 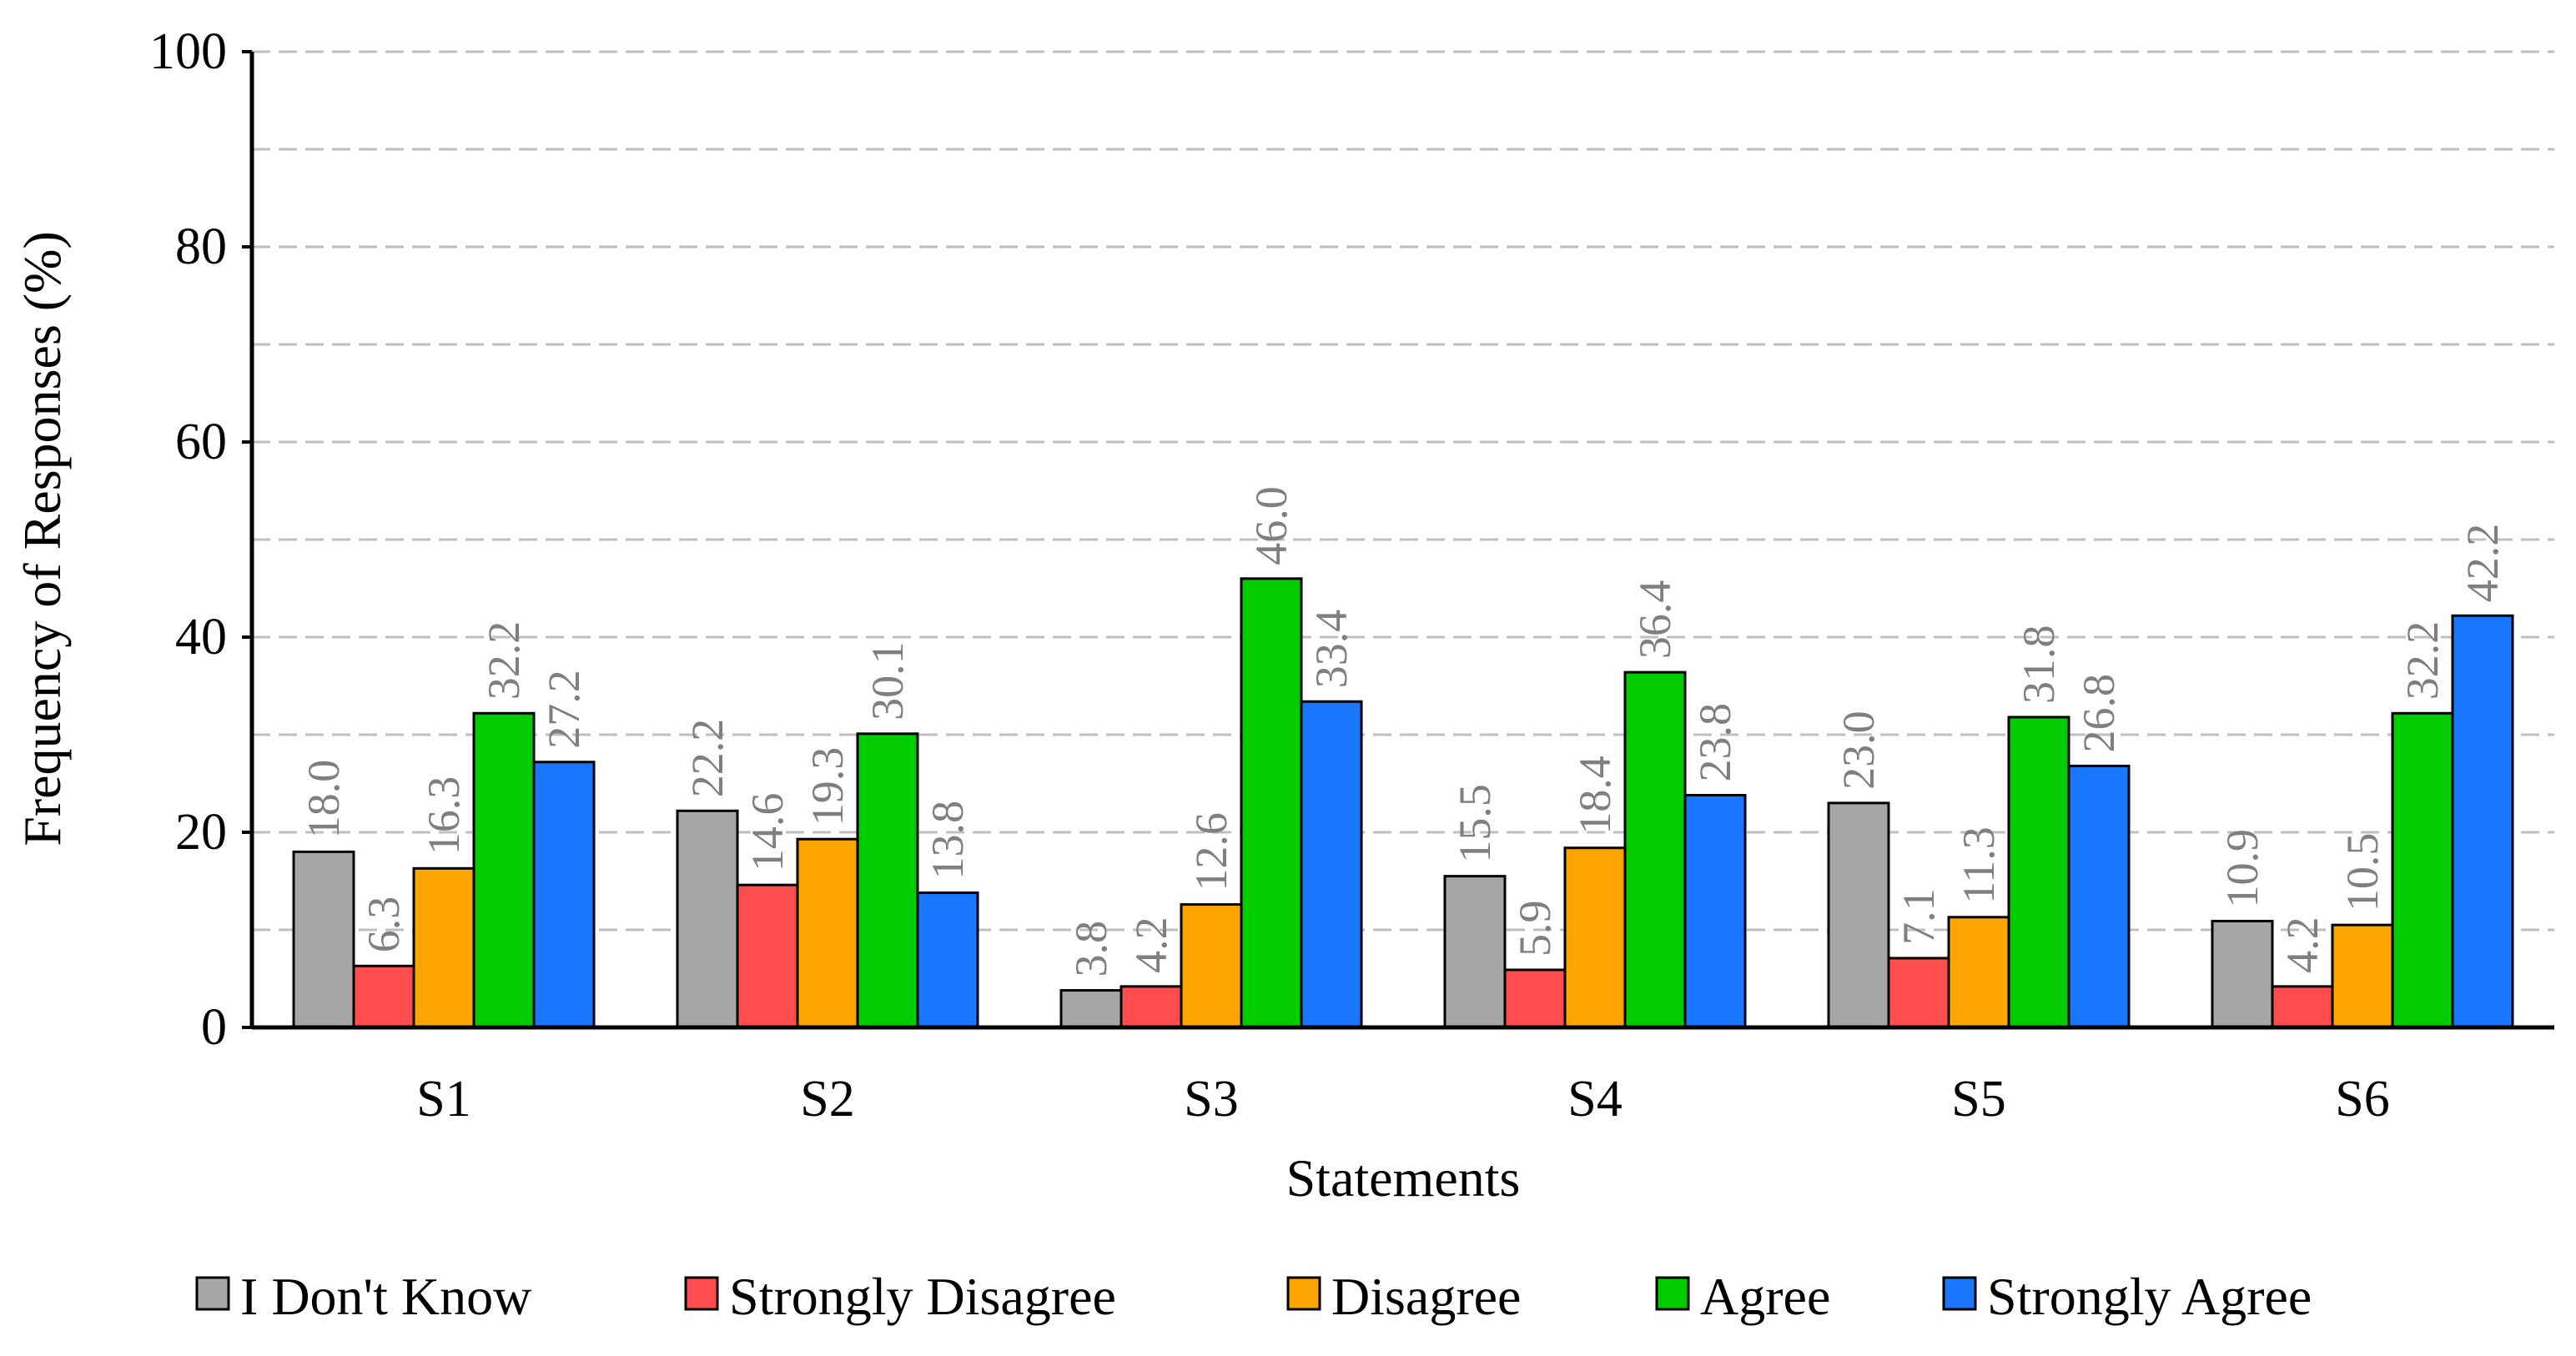 I want to click on x-tick-label: S5, so click(x=1978, y=1099).